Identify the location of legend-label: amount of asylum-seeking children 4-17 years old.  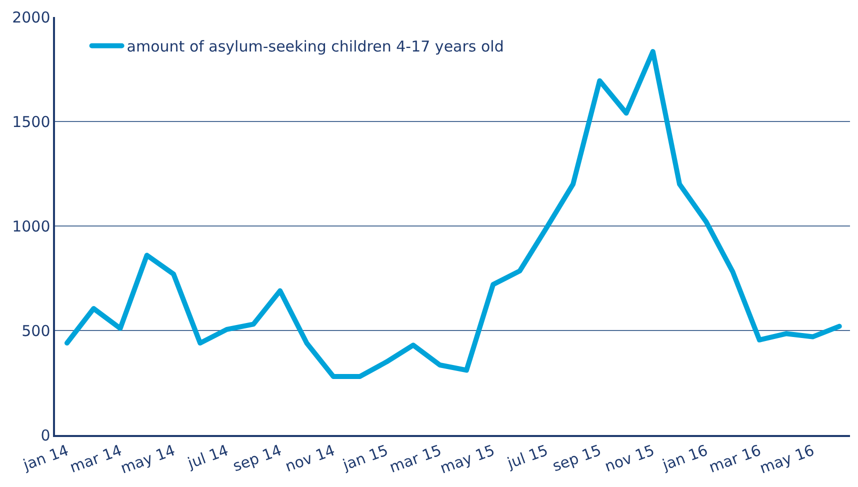
(315, 47).